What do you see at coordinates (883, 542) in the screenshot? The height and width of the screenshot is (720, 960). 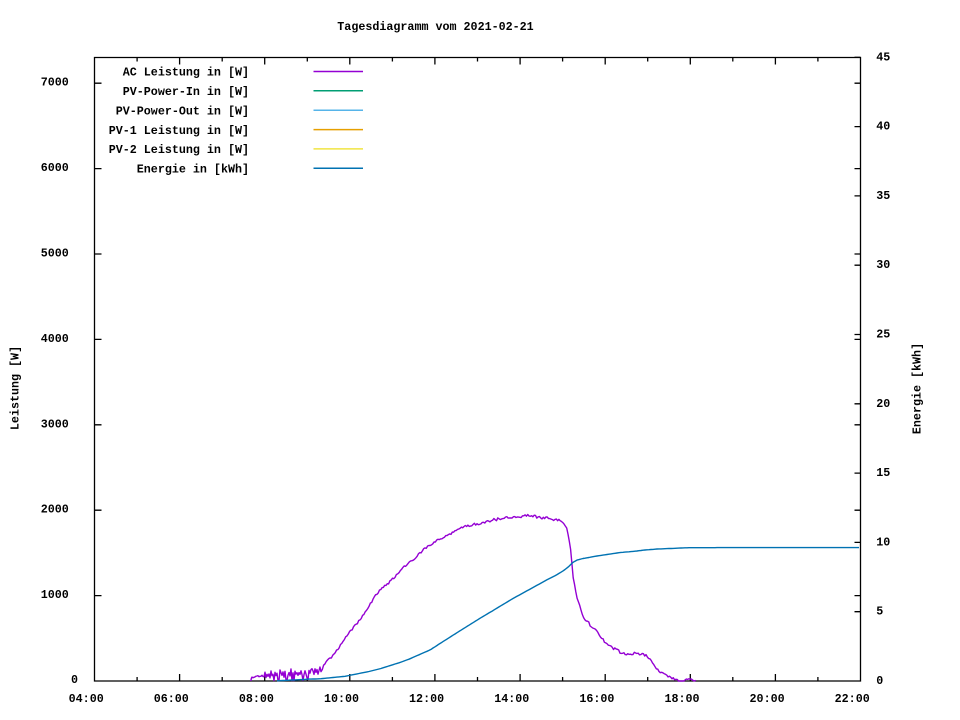 I see `svg-text: 10` at bounding box center [883, 542].